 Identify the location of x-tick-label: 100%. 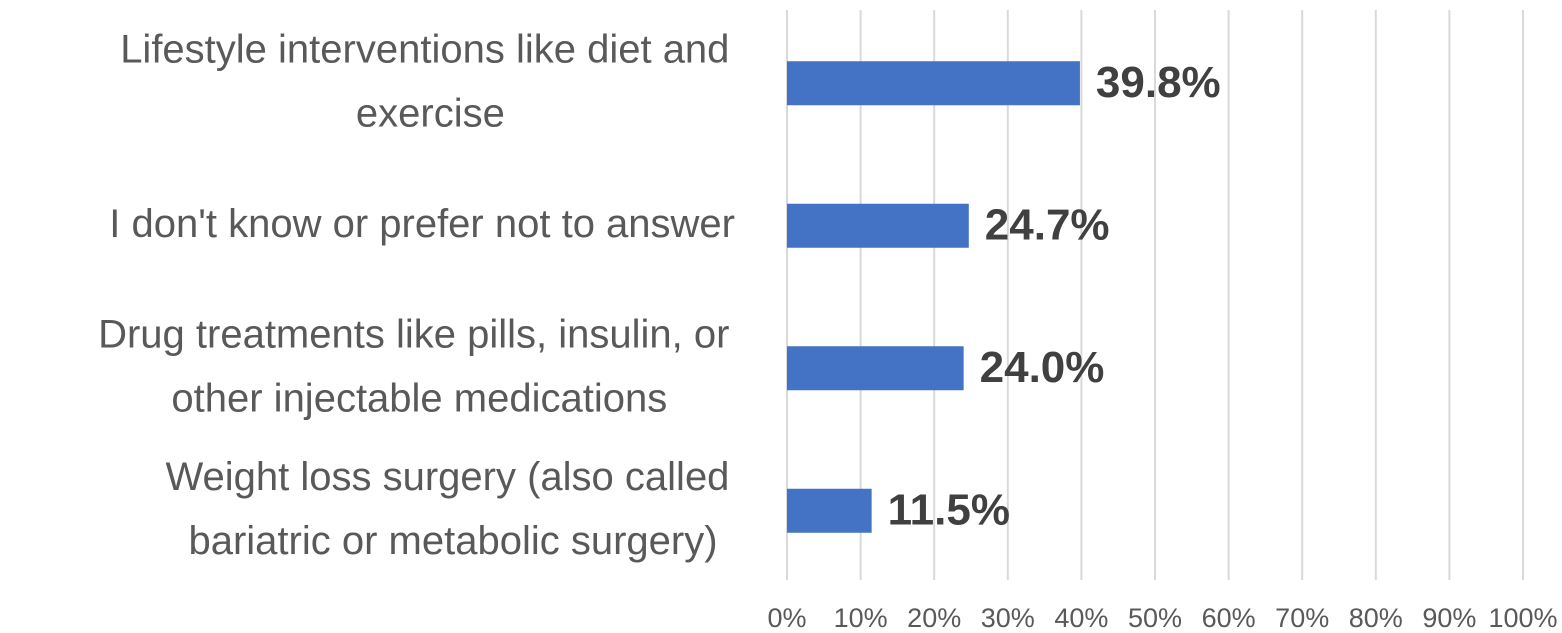
(1522, 618).